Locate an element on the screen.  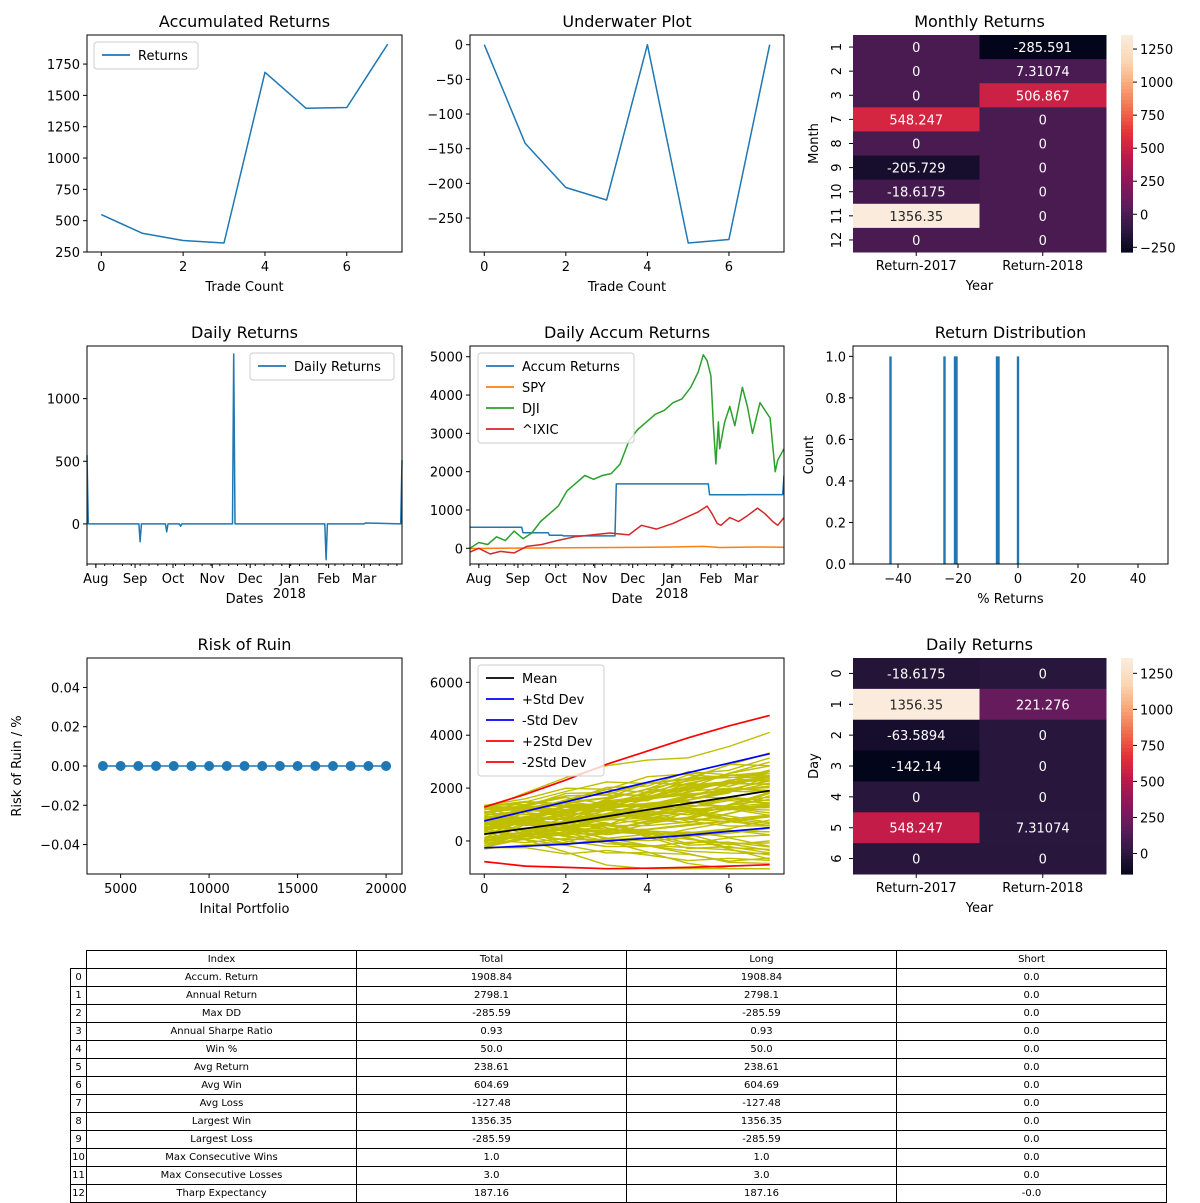
legend-label: SPY is located at coordinates (534, 388).